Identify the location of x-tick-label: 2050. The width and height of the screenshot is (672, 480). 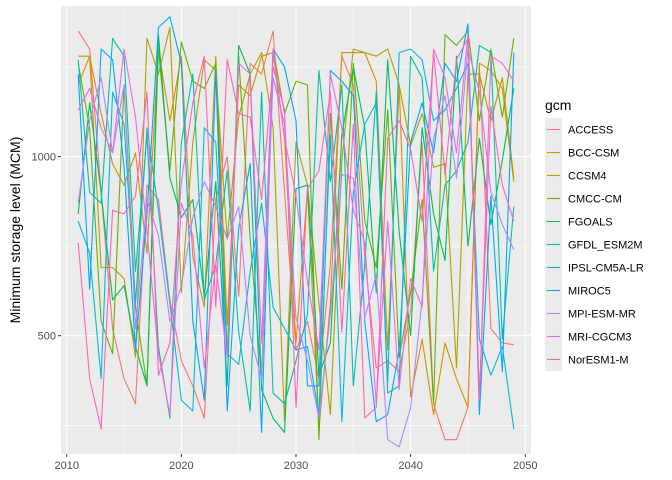
(525, 466).